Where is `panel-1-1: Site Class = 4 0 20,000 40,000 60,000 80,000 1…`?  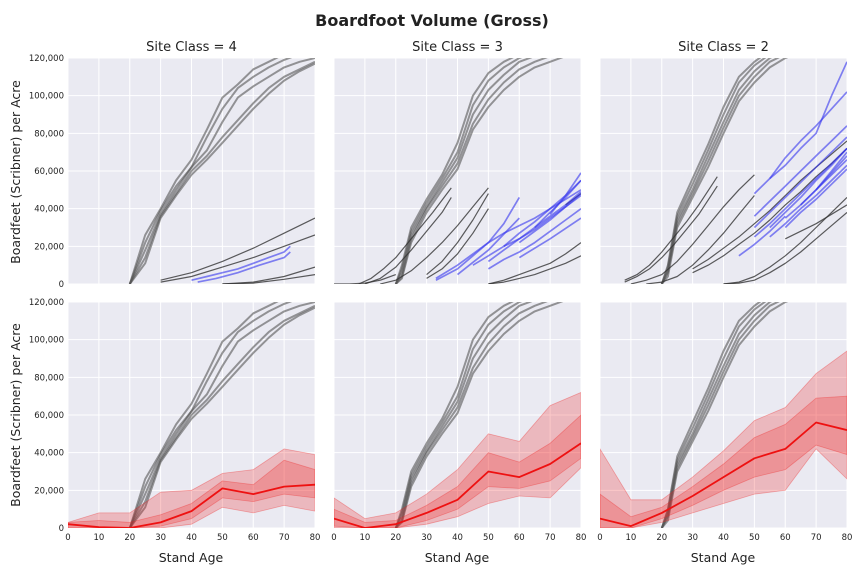
panel-1-1: Site Class = 4 0 20,000 40,000 60,000 80,000 1… is located at coordinates (172, 165).